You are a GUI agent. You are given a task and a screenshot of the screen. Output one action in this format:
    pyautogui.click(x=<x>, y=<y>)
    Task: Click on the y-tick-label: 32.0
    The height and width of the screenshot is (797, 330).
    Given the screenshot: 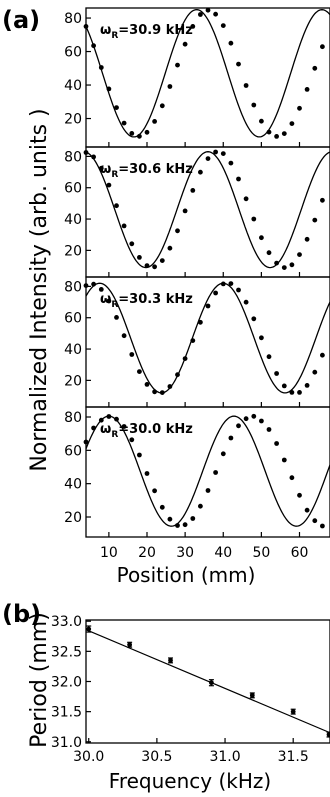 What is the action you would take?
    pyautogui.click(x=66, y=683)
    